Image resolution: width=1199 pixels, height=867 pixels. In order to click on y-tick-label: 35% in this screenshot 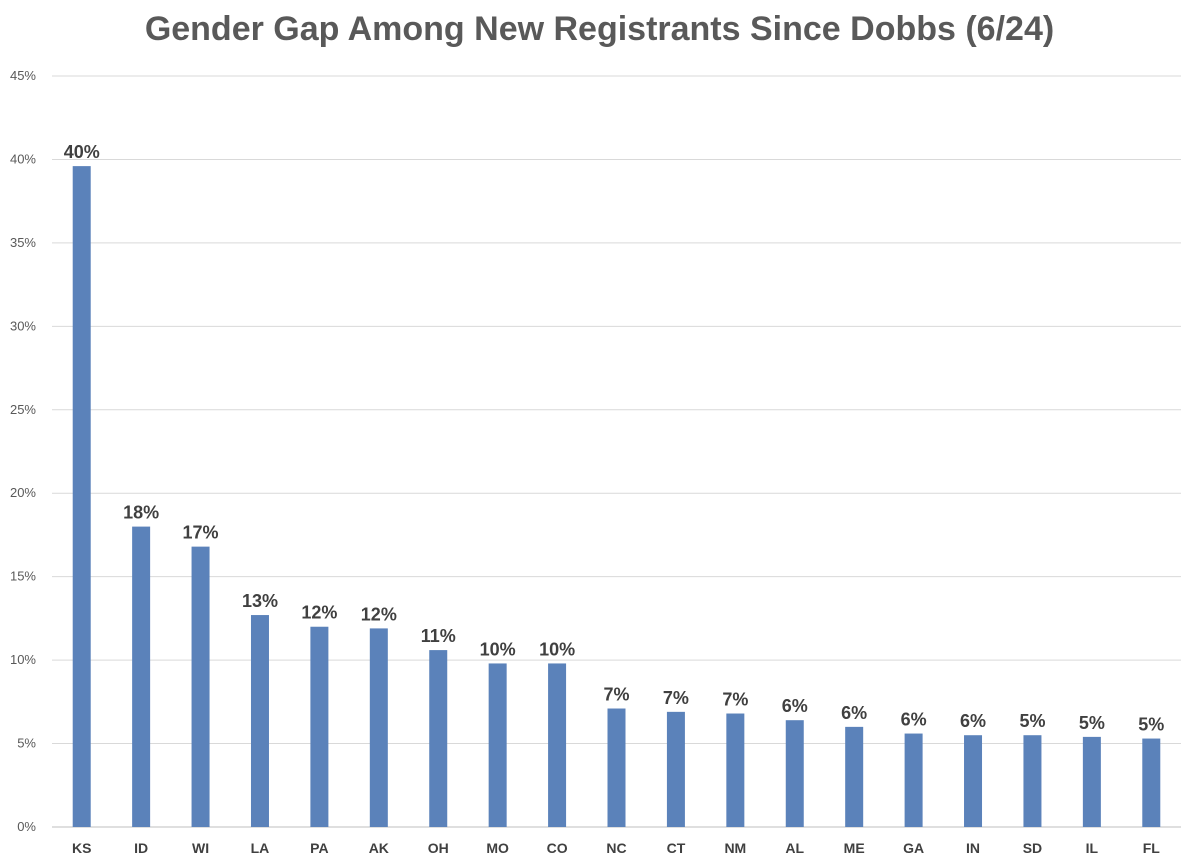, I will do `click(23, 242)`.